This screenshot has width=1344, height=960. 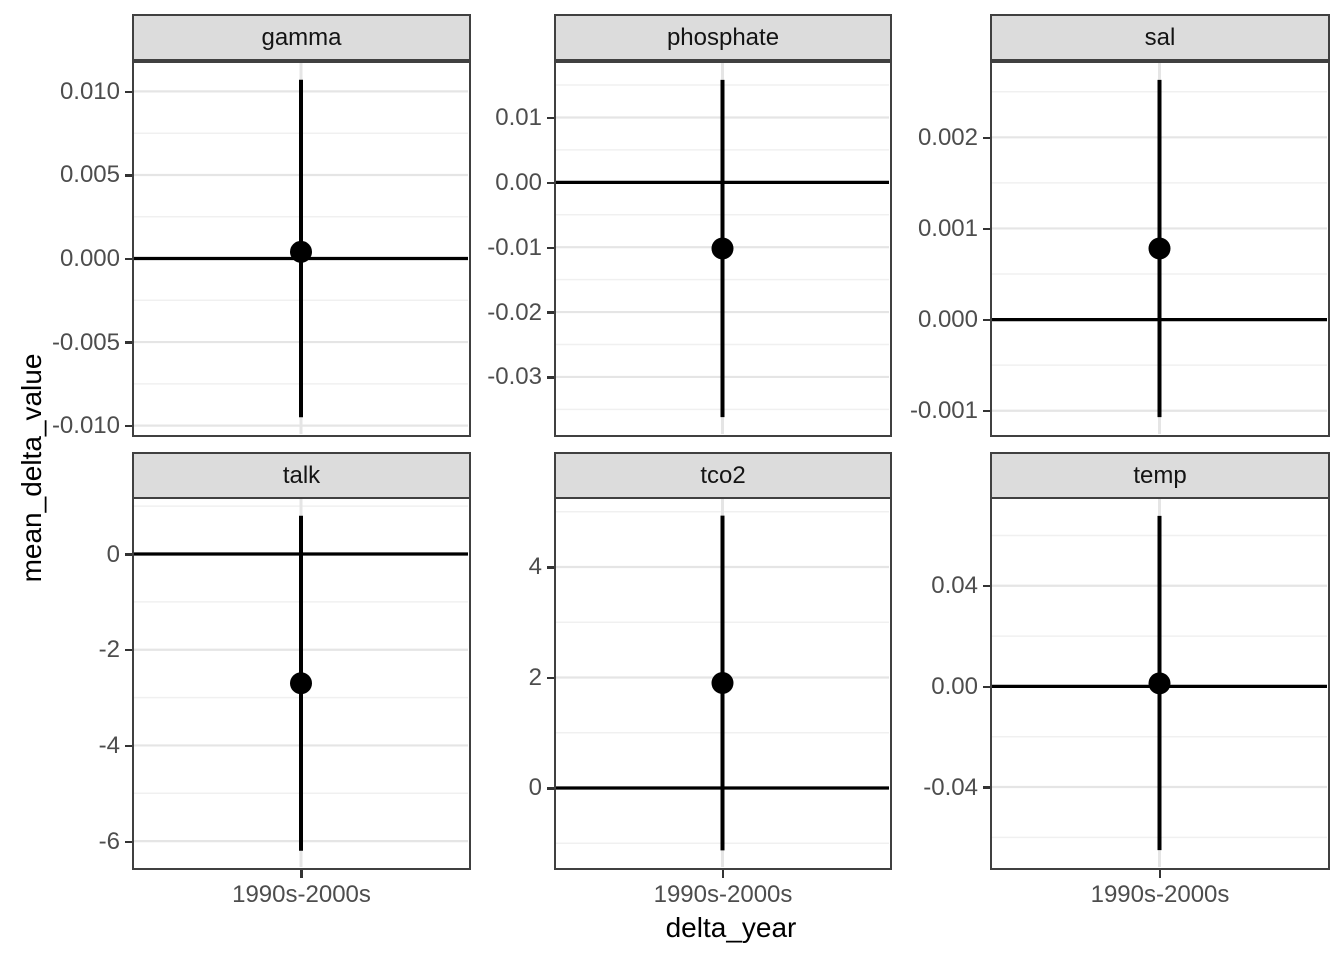 What do you see at coordinates (89, 91) in the screenshot?
I see `y-tick-label: 0.010` at bounding box center [89, 91].